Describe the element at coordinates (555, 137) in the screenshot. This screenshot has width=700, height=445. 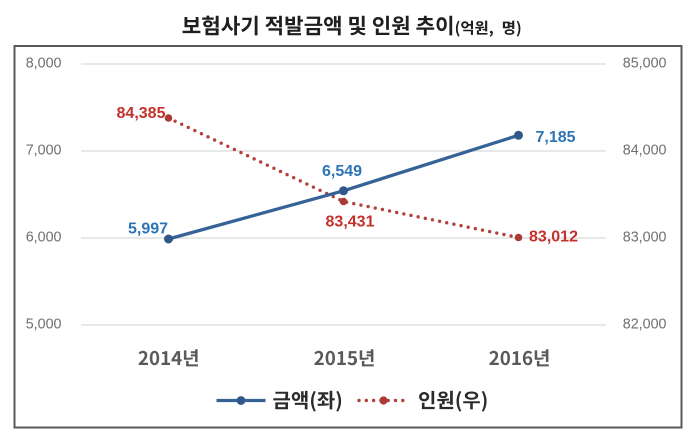
I see `svg-text: 7,185` at that location.